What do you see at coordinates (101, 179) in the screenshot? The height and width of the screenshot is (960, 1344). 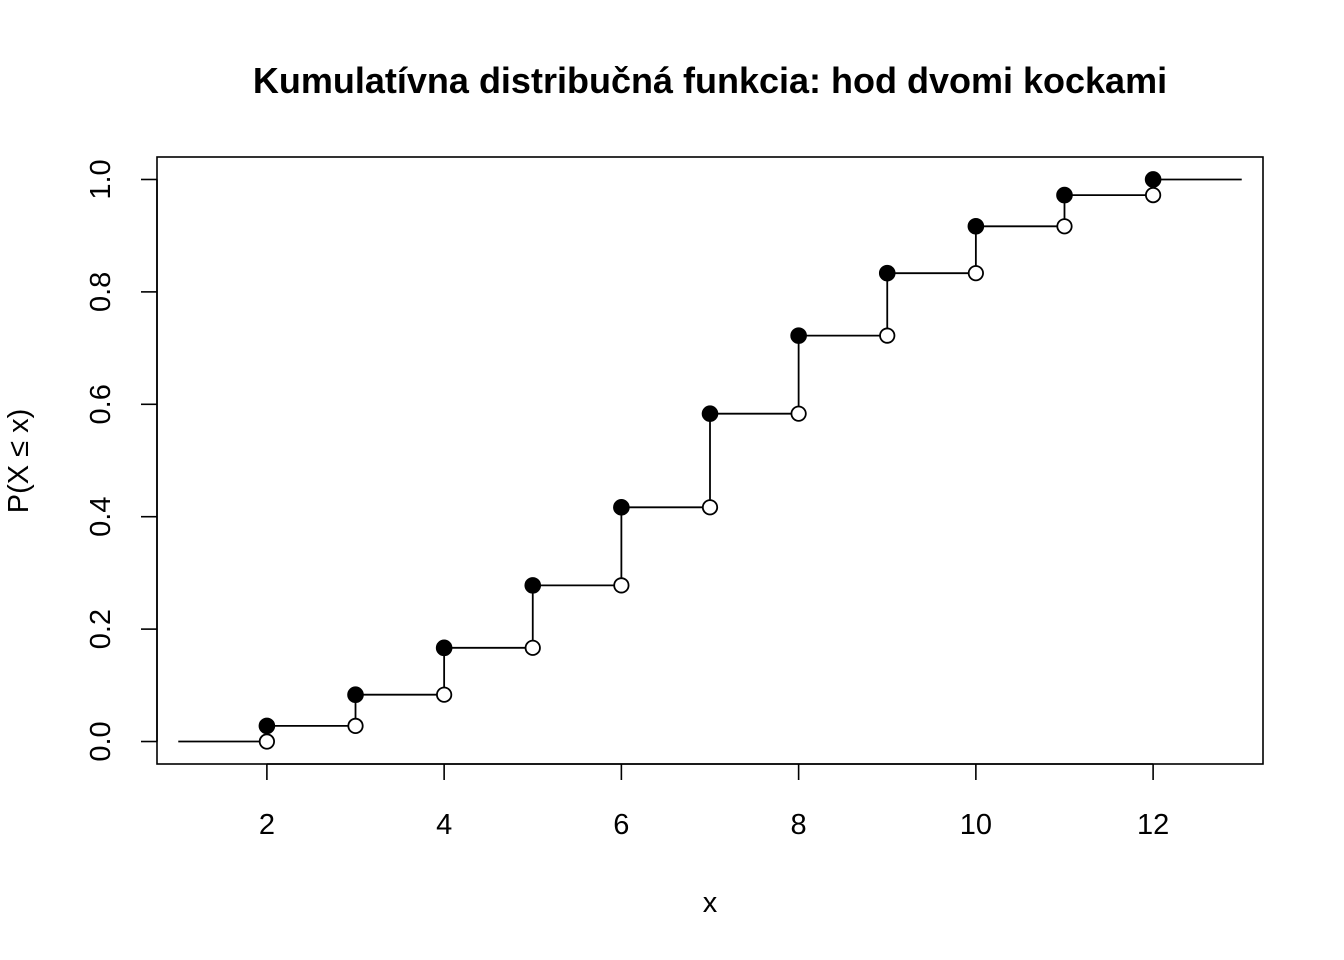 I see `y-tick-label: 1.0` at bounding box center [101, 179].